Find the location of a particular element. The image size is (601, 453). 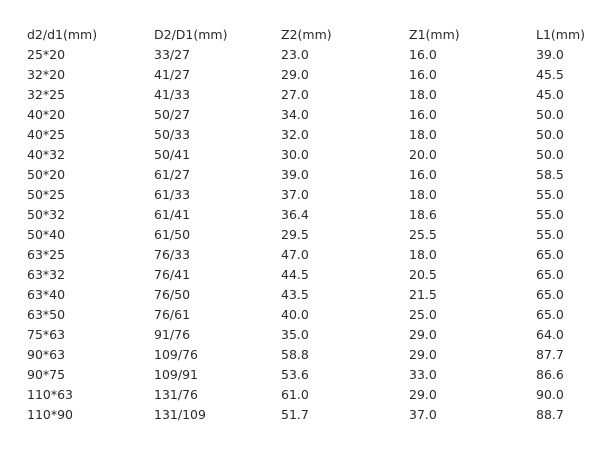

table-cell: 29.5 is located at coordinates (295, 234).